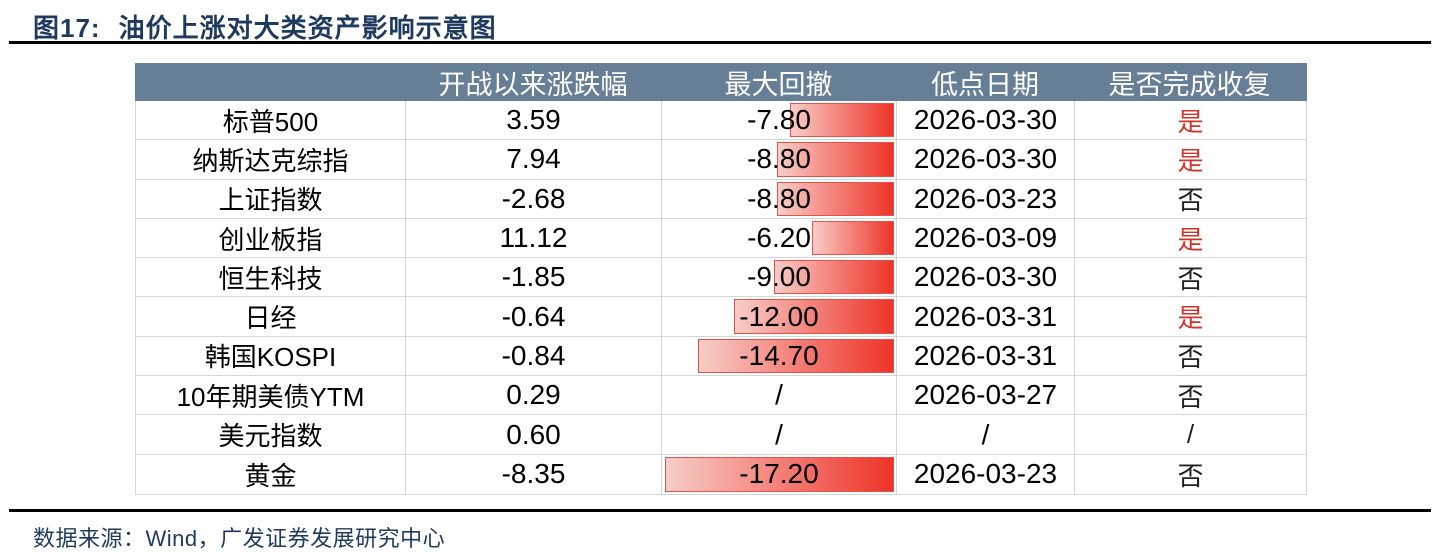  I want to click on drawdown-cell: -6.20, so click(779, 238).